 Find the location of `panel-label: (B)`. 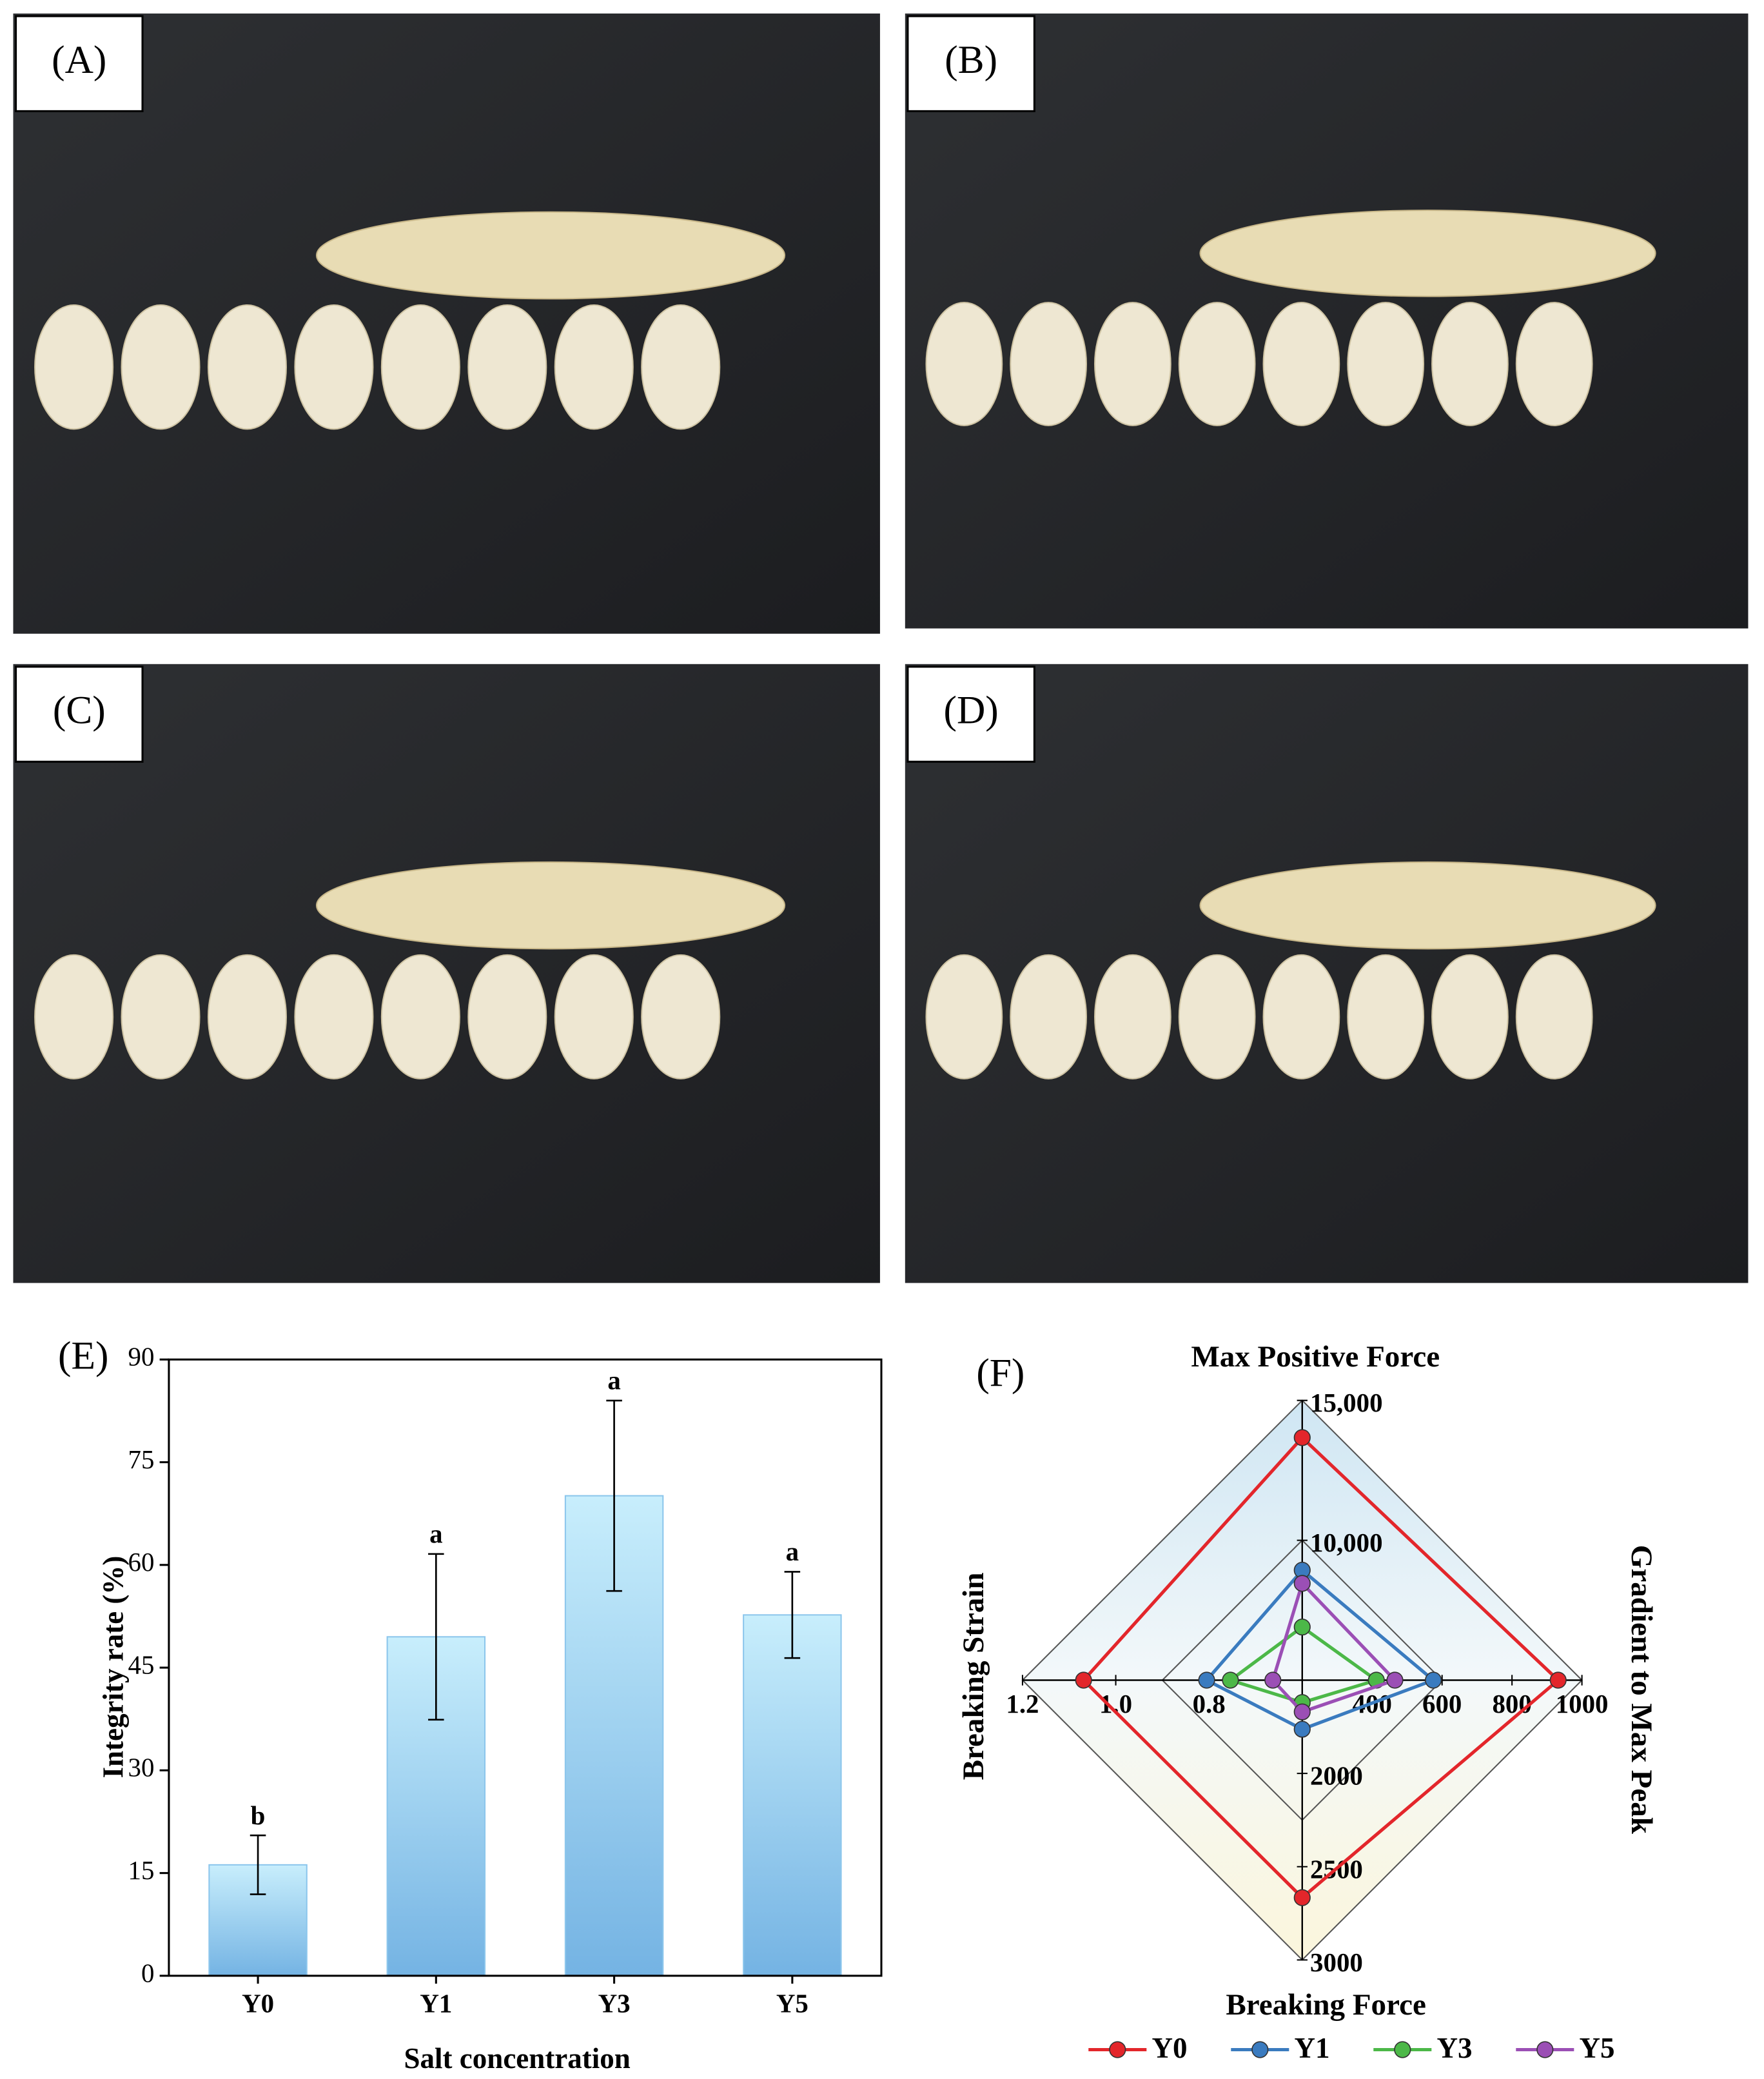

panel-label: (B) is located at coordinates (971, 60).